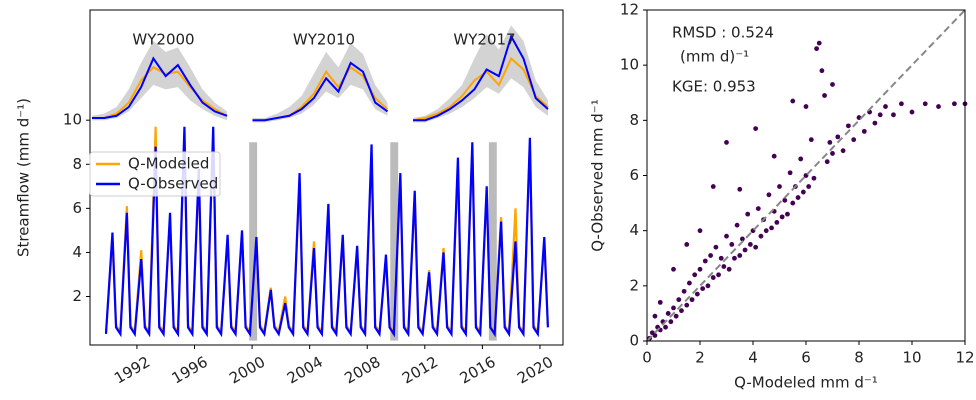 This screenshot has width=976, height=400. Describe the element at coordinates (700, 358) in the screenshot. I see `x-tick-label: 2` at that location.